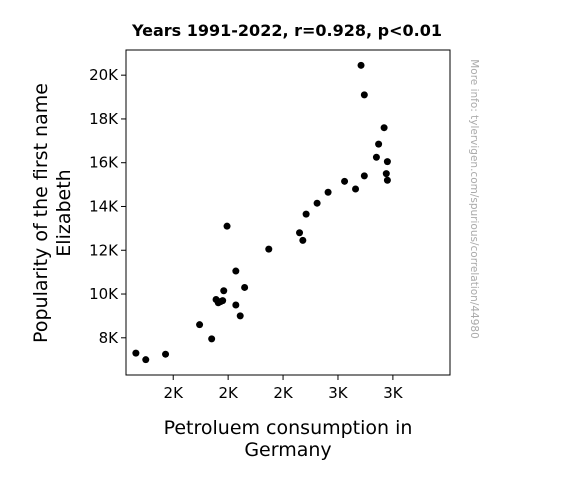 This screenshot has width=575, height=500. Describe the element at coordinates (104, 250) in the screenshot. I see `y-tick-label: 12K` at that location.